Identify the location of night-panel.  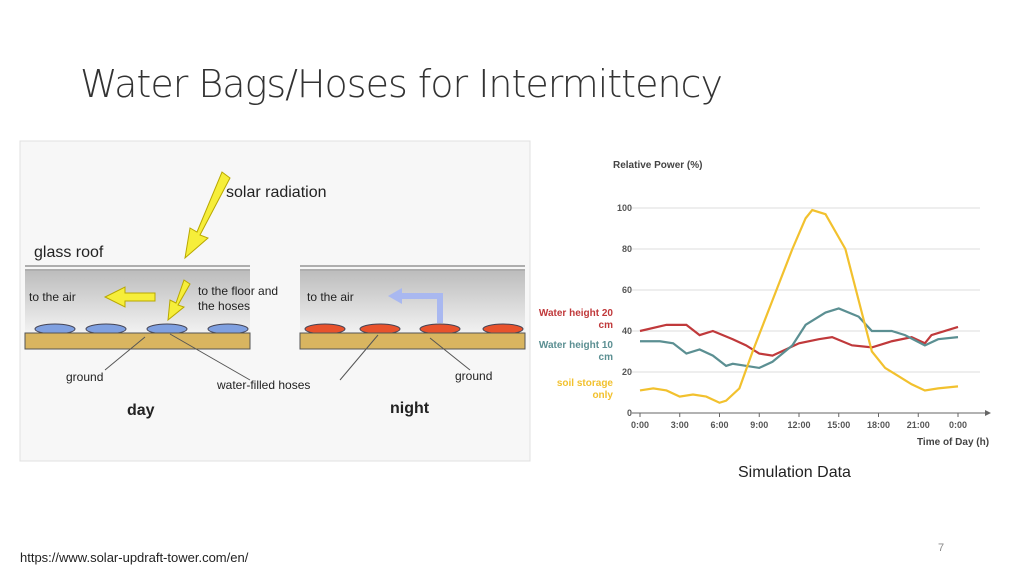
(412, 323).